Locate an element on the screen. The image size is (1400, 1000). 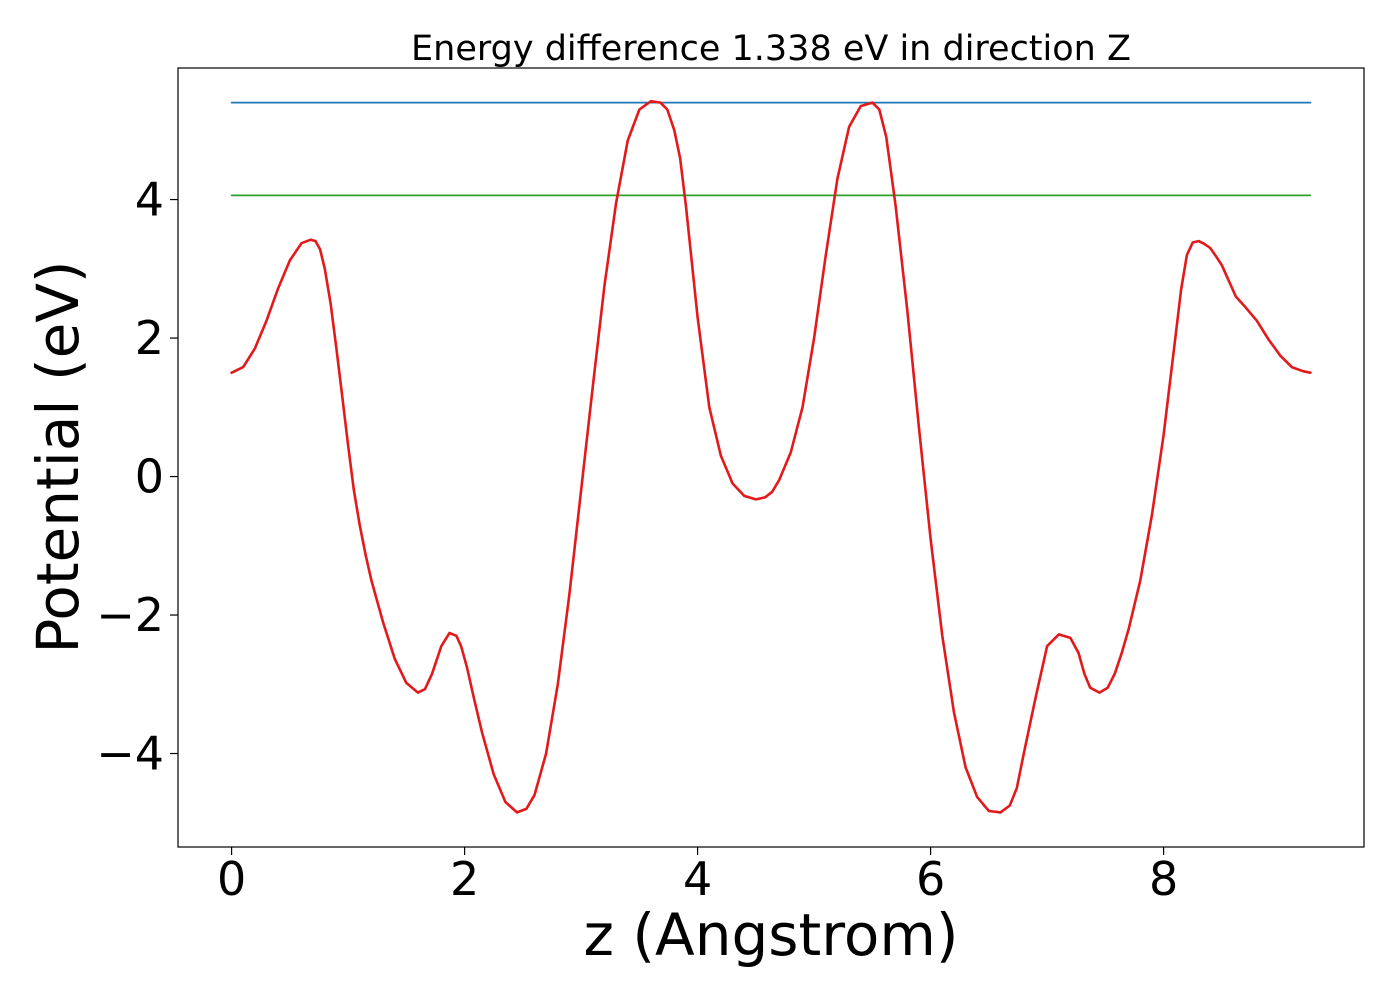
x-tick-label: 4 is located at coordinates (697, 879).